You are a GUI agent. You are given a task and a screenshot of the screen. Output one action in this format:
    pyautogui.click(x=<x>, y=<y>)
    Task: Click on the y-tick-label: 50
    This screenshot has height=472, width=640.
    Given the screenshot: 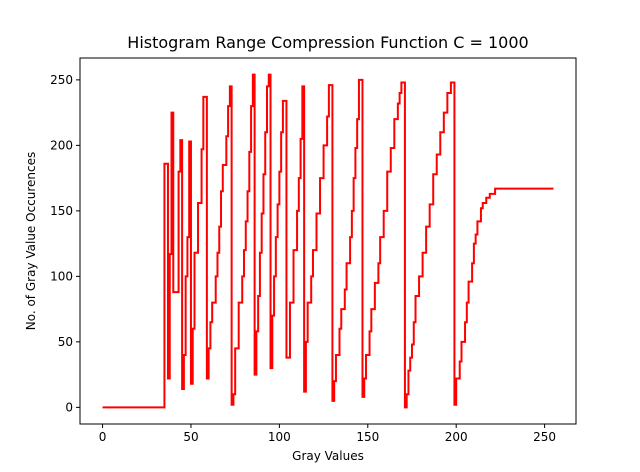 What is the action you would take?
    pyautogui.click(x=65, y=342)
    